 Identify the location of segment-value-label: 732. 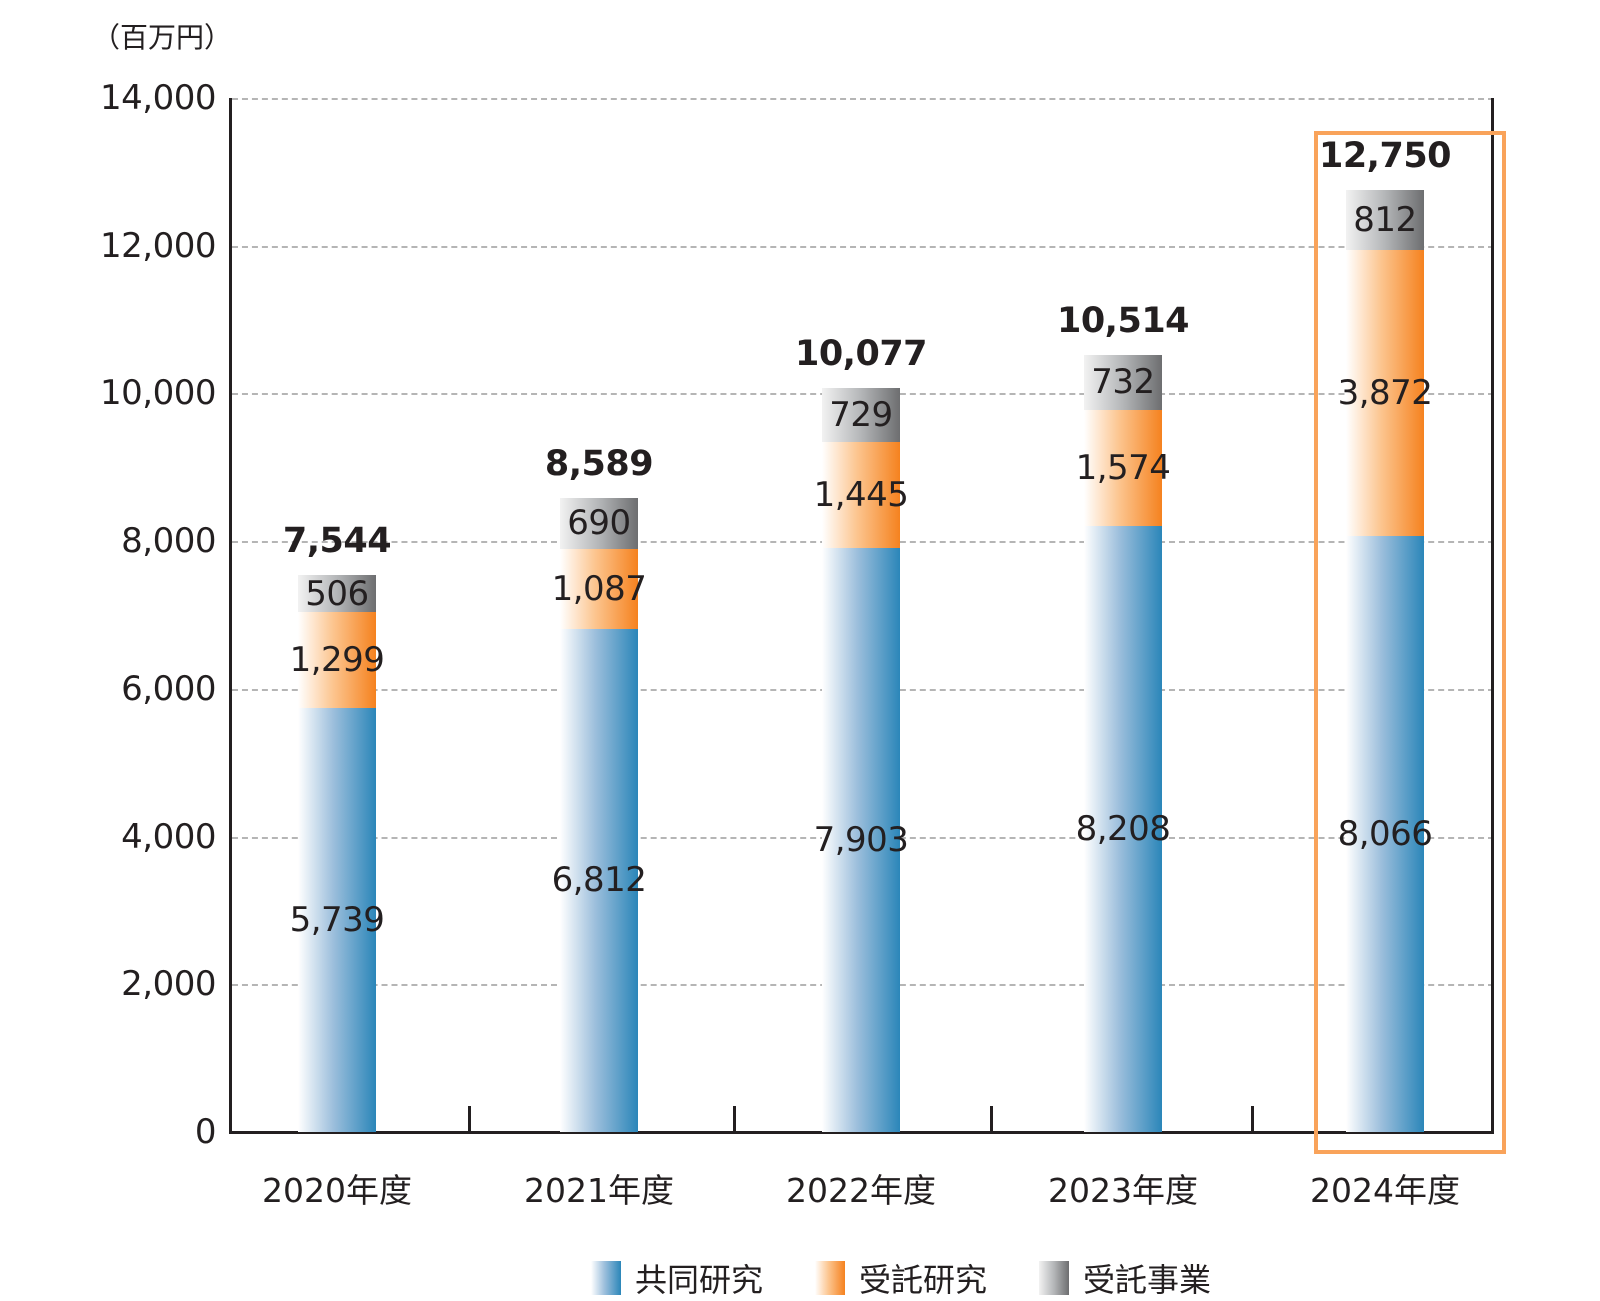
(1123, 382).